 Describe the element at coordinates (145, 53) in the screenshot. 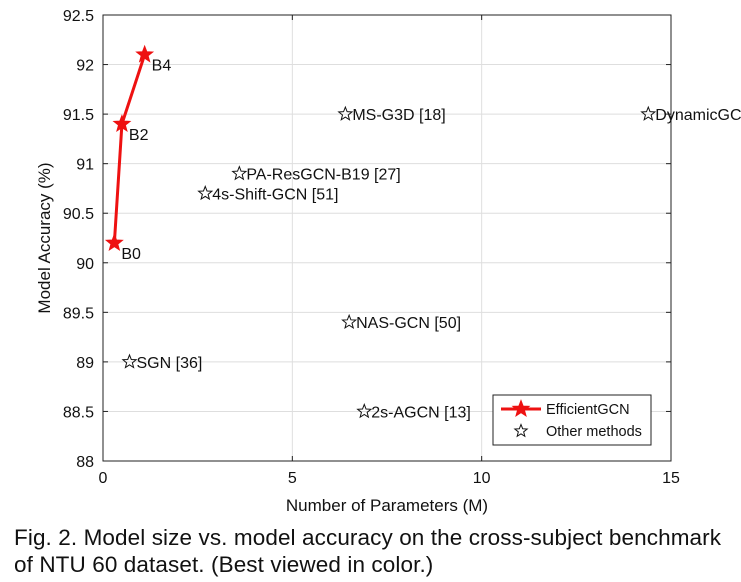

I see `marker-efficientgcn-b4` at that location.